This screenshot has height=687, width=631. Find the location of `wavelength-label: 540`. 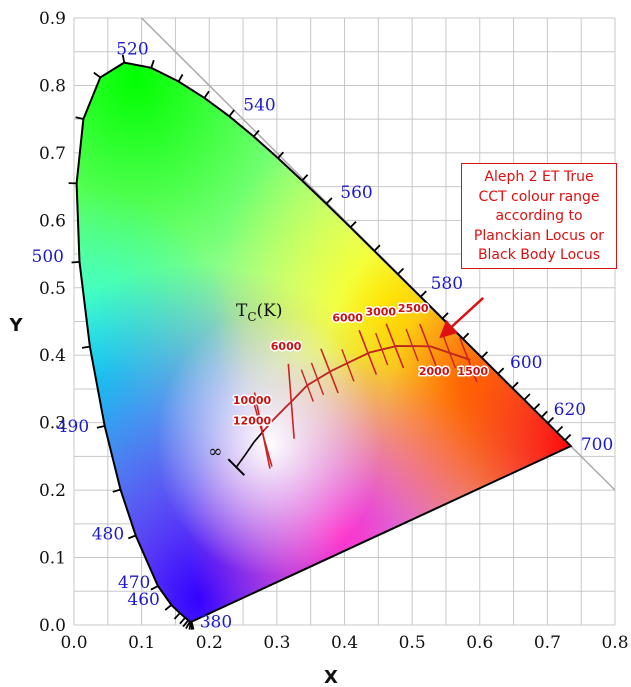

wavelength-label: 540 is located at coordinates (259, 105).